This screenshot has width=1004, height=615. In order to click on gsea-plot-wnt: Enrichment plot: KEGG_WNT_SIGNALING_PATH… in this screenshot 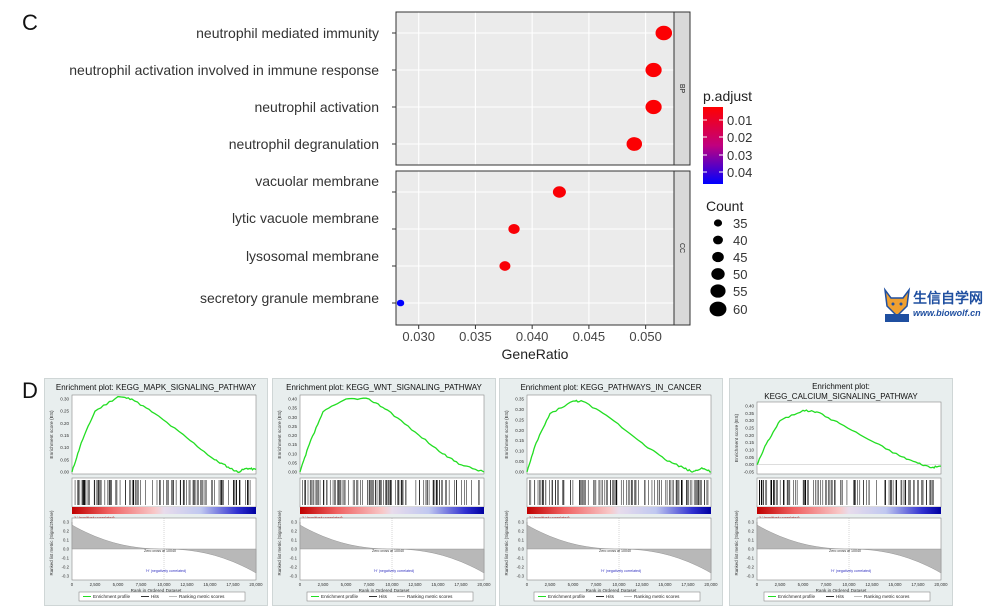, I will do `click(384, 492)`.